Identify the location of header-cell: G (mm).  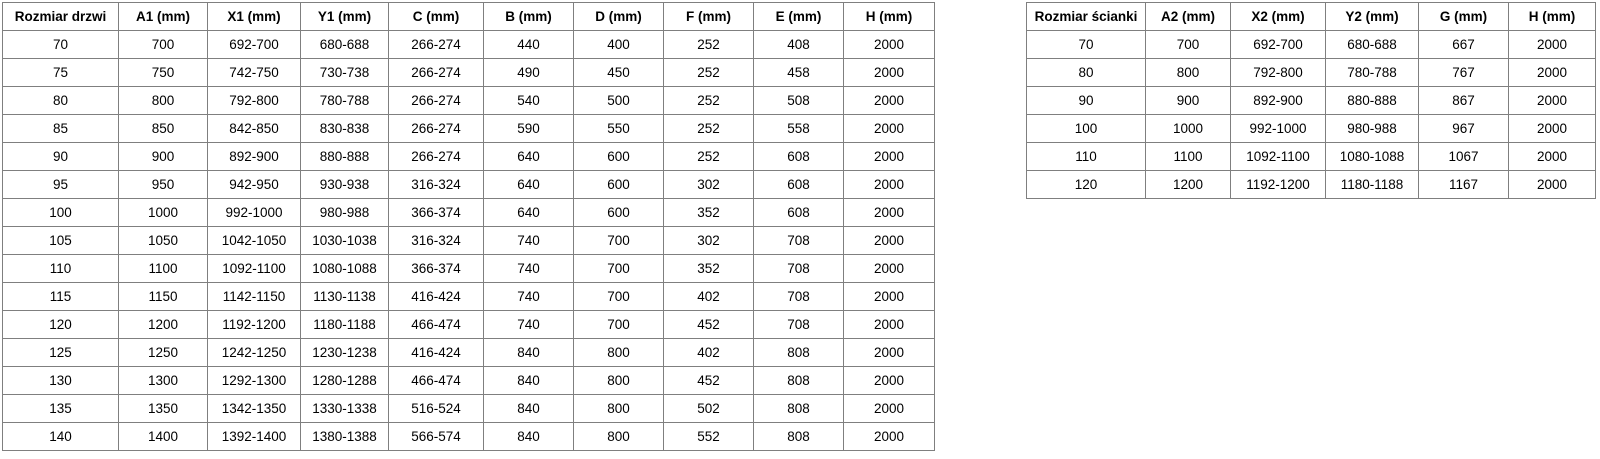
(1463, 16).